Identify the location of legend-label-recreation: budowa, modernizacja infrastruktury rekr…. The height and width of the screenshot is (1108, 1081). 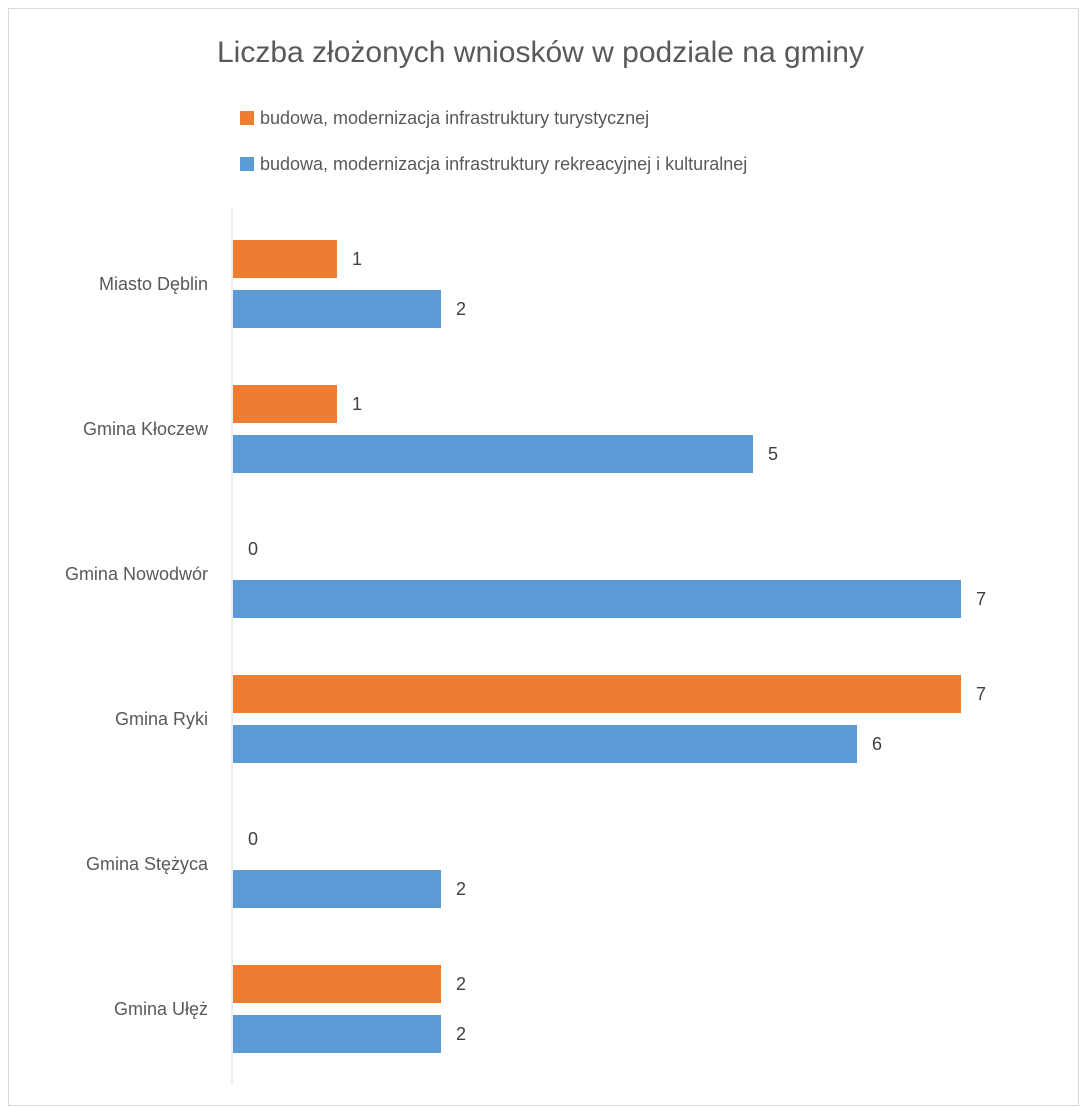
(504, 163).